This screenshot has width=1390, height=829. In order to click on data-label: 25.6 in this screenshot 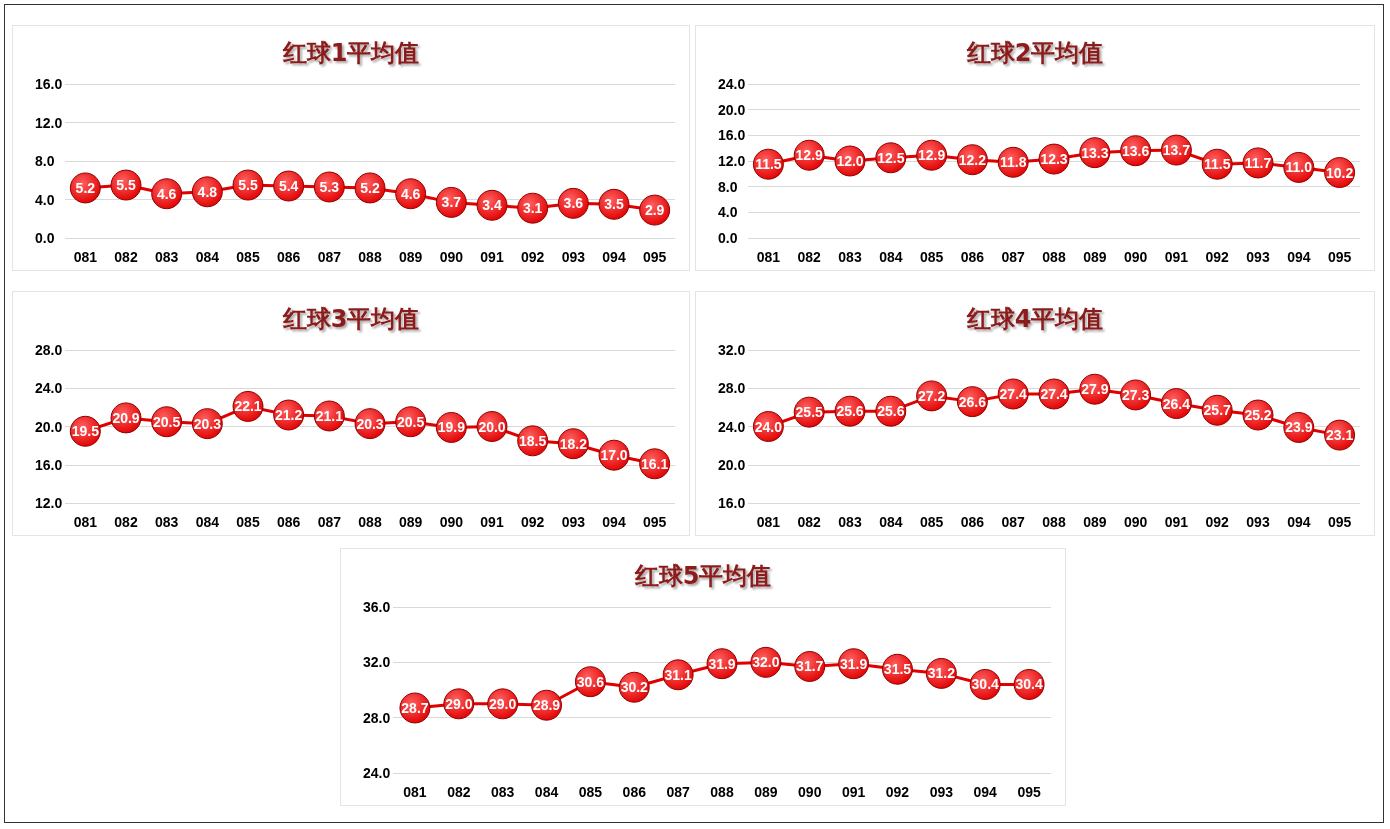, I will do `click(850, 411)`.